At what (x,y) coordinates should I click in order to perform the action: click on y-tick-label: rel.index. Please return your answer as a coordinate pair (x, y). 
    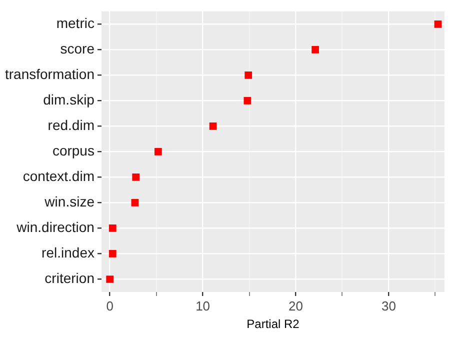
    Looking at the image, I should click on (68, 252).